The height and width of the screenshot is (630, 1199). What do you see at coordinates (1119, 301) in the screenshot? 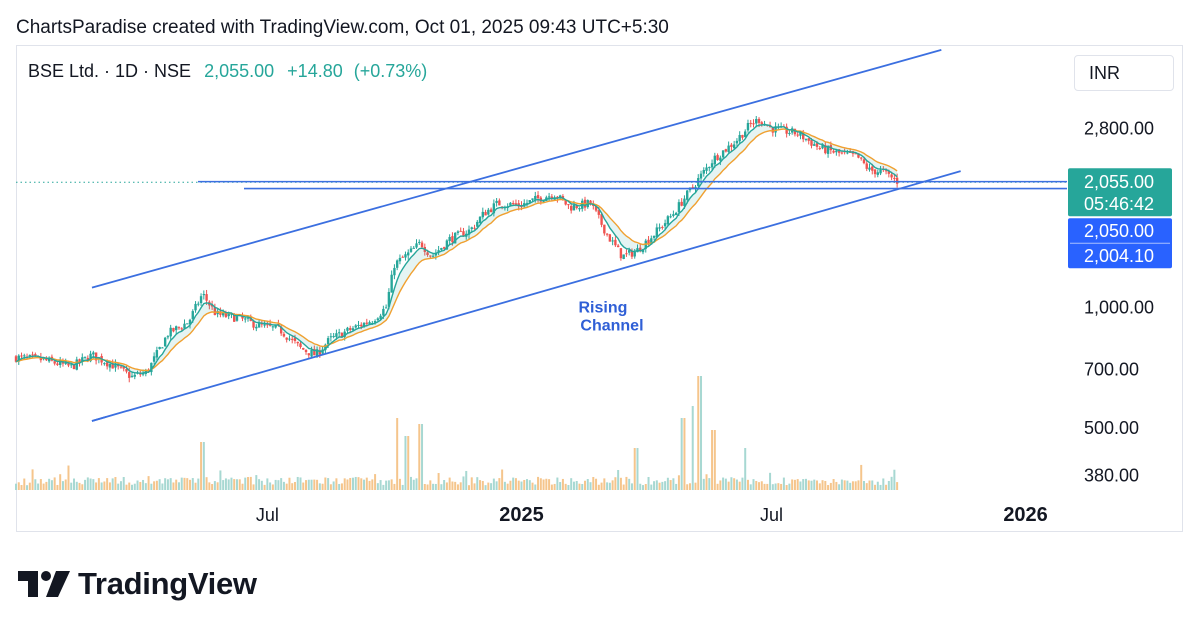
I see `price-axis: 2,800.00 1,000.00 700.00 500.00 380.00` at bounding box center [1119, 301].